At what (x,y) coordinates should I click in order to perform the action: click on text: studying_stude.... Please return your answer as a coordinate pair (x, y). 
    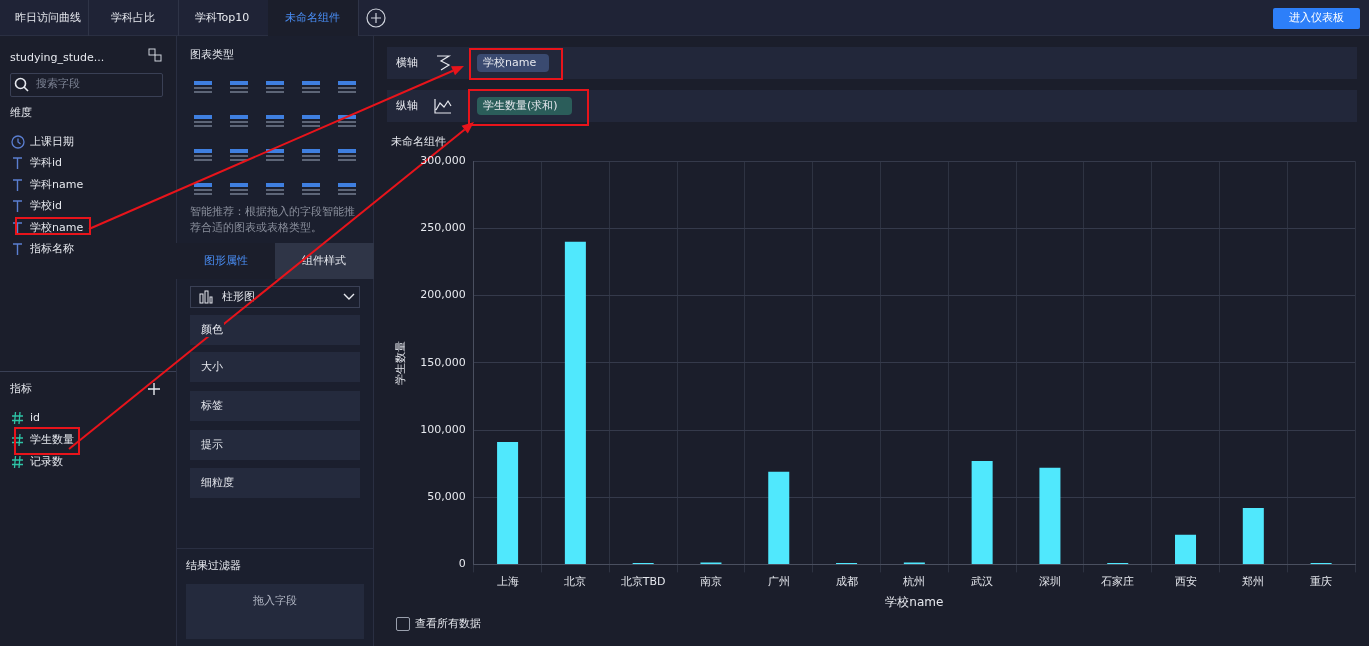
    Looking at the image, I should click on (57, 58).